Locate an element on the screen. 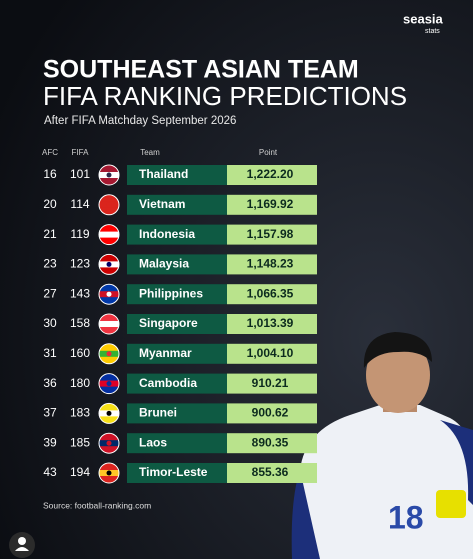 The width and height of the screenshot is (473, 559). title-line2: FIFA RANKING PREDICTIONS is located at coordinates (225, 96).